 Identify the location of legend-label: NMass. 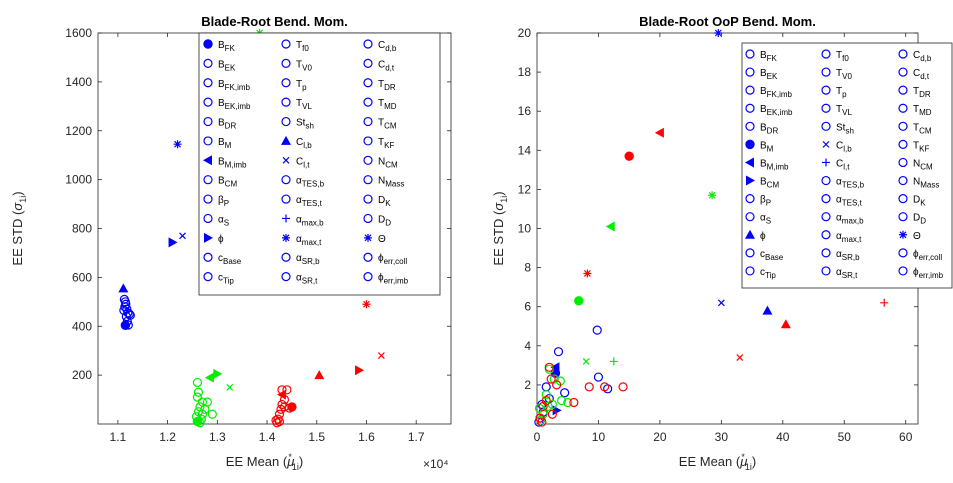
(926, 183).